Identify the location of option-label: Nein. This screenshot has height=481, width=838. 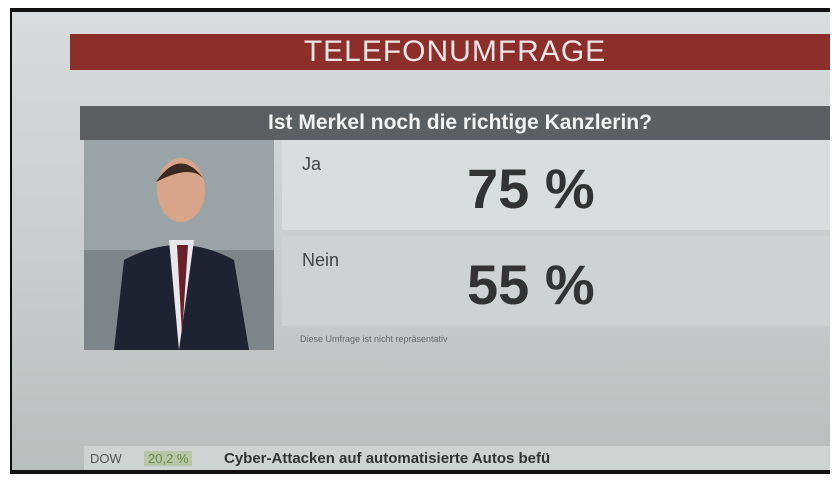
(321, 260).